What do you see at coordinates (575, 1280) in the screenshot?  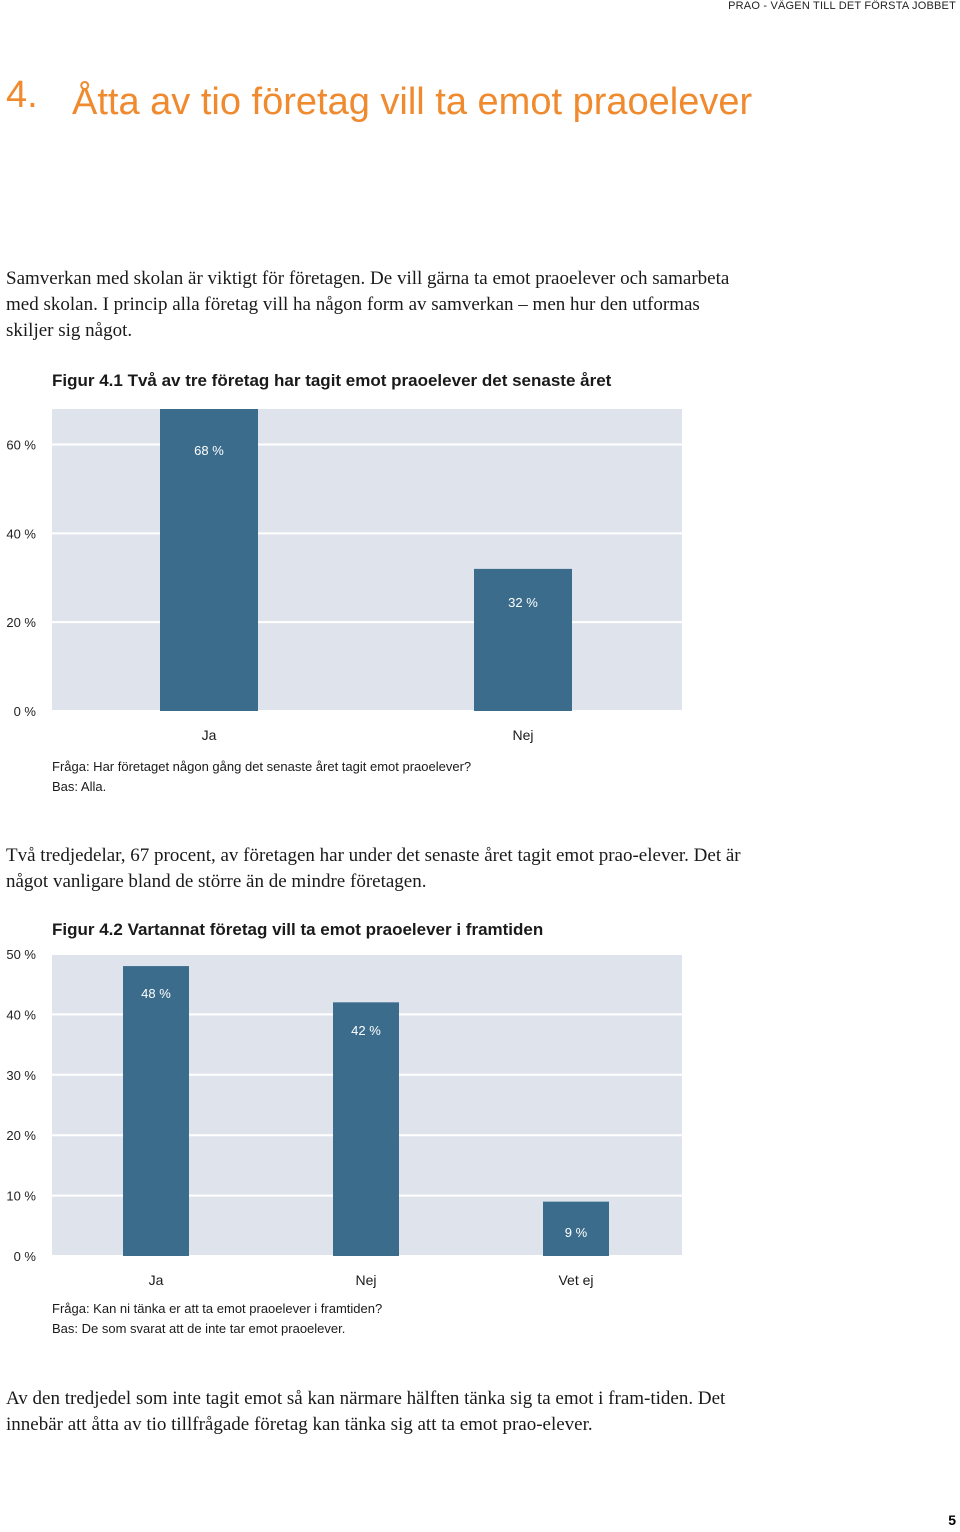 I see `x-tick-label: Vet ej` at bounding box center [575, 1280].